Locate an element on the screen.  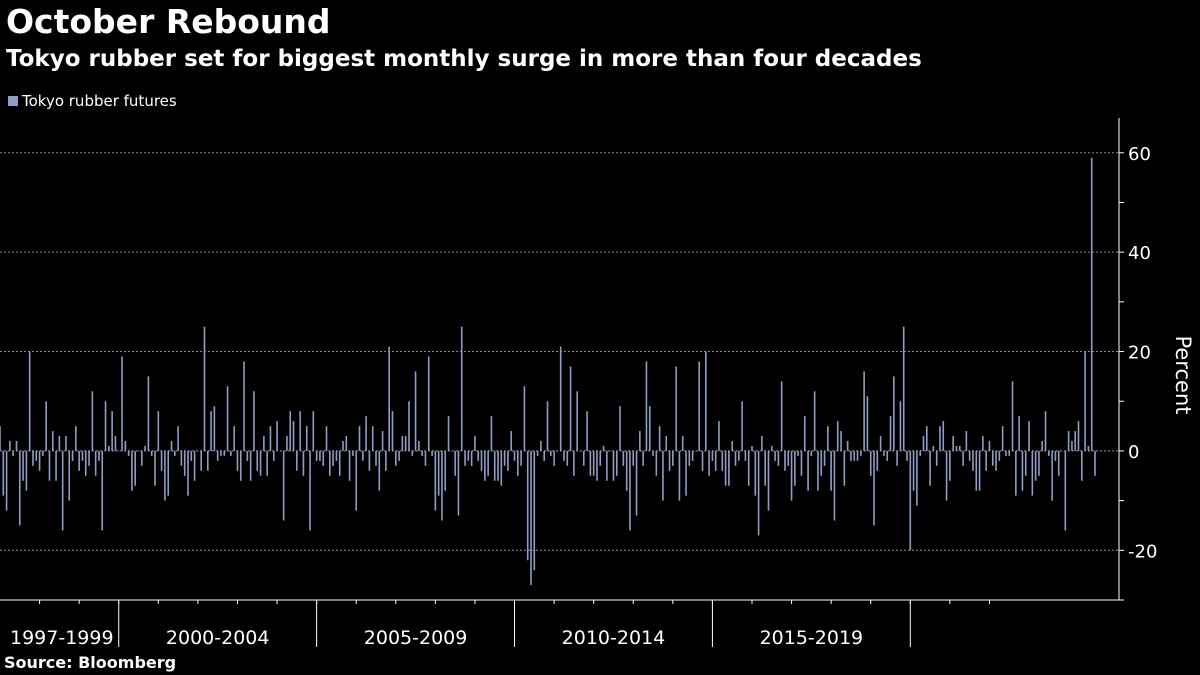
x-period-label: 2015-2019 is located at coordinates (812, 638).